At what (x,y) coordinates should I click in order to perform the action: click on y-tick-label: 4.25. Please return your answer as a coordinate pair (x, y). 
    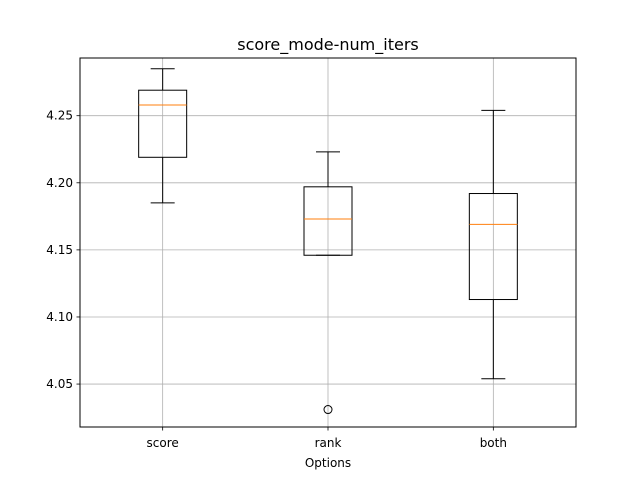
    Looking at the image, I should click on (59, 116).